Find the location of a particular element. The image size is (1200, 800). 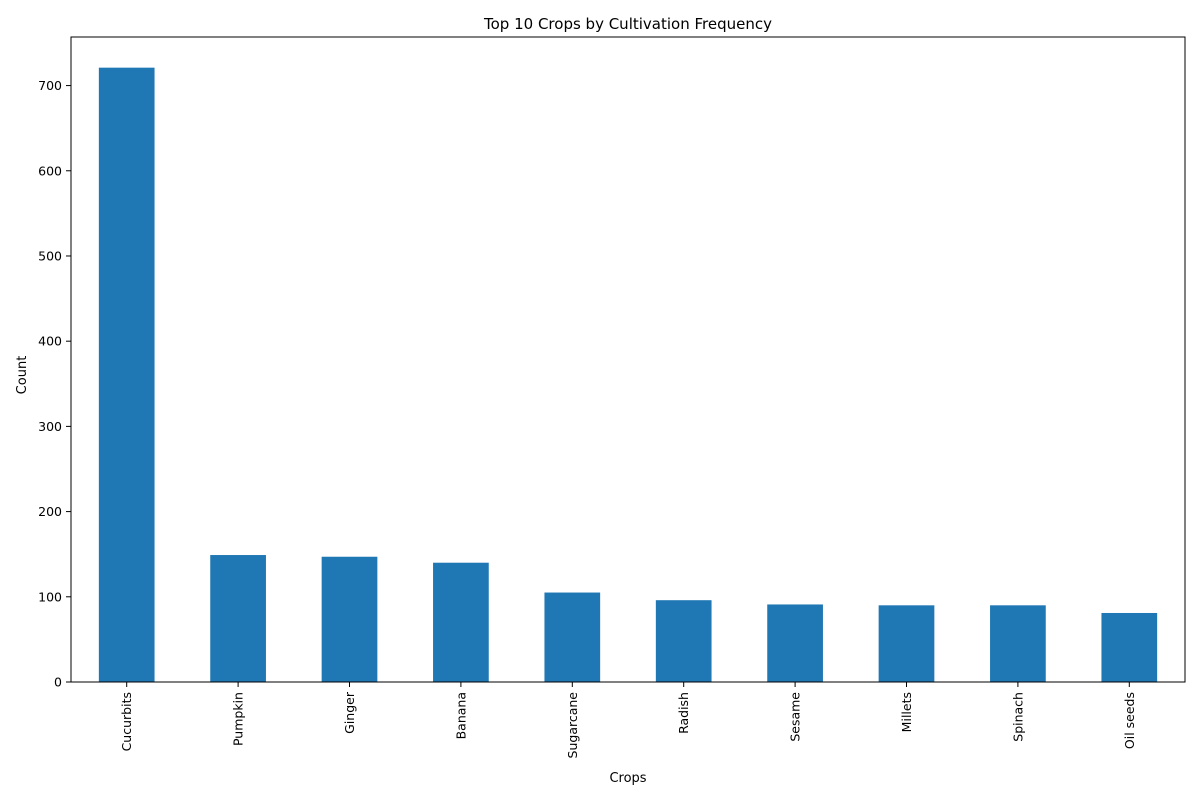

x-tick-label: Ginger is located at coordinates (349, 712).